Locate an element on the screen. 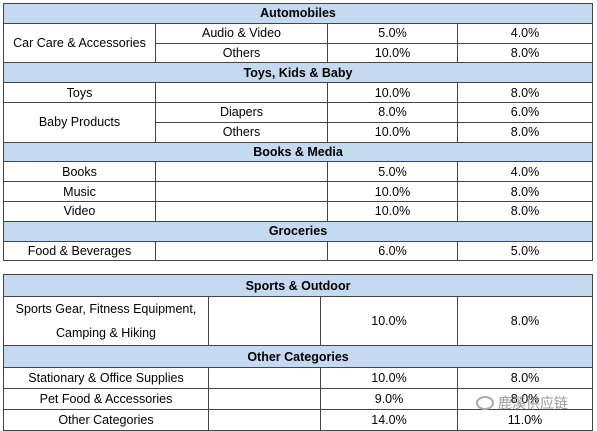  section-title: Toys, Kids & Baby is located at coordinates (298, 73).